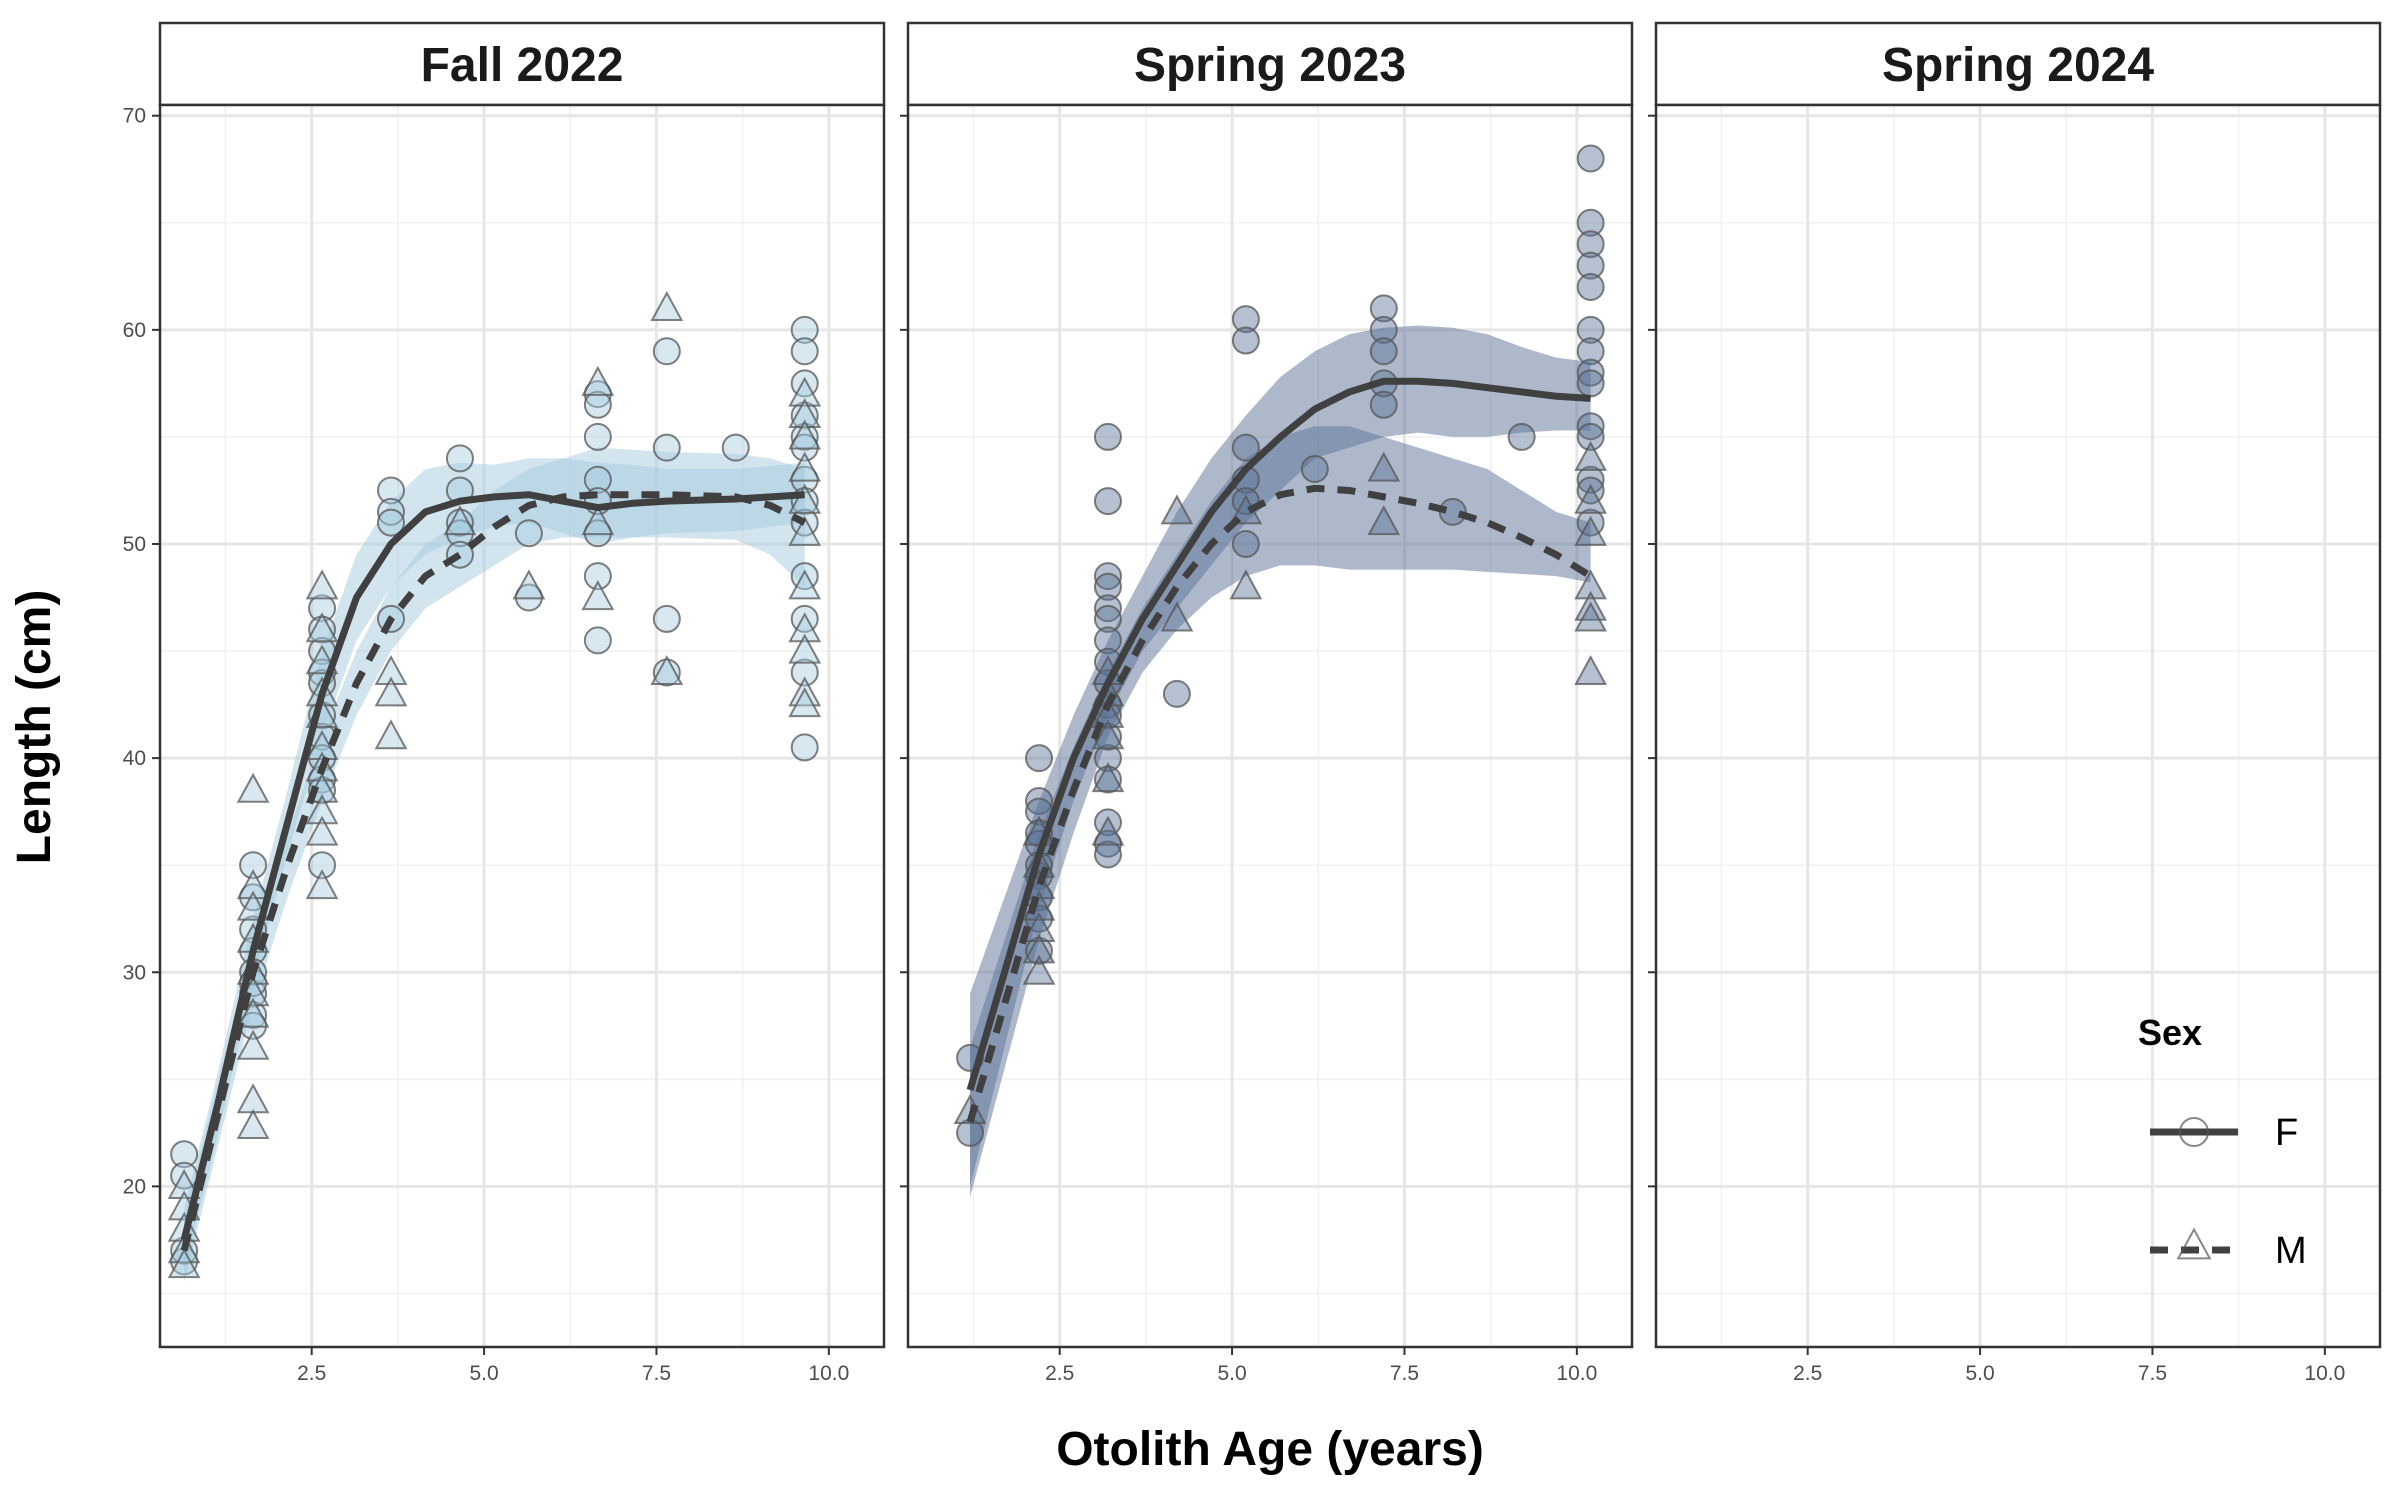  Describe the element at coordinates (1231, 1373) in the screenshot. I see `x-tick-label: 5.0` at that location.